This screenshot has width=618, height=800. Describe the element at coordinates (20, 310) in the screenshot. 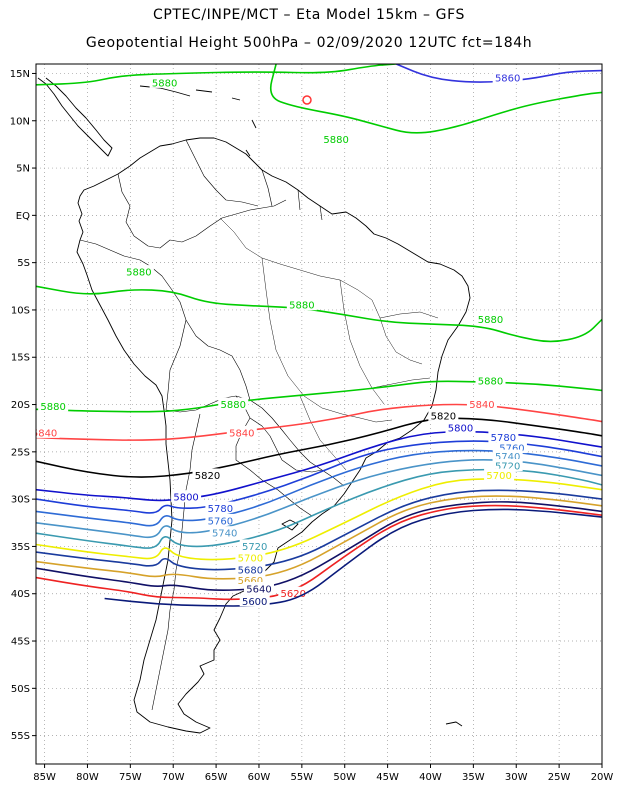

I see `lat-tick-label: 10S` at that location.